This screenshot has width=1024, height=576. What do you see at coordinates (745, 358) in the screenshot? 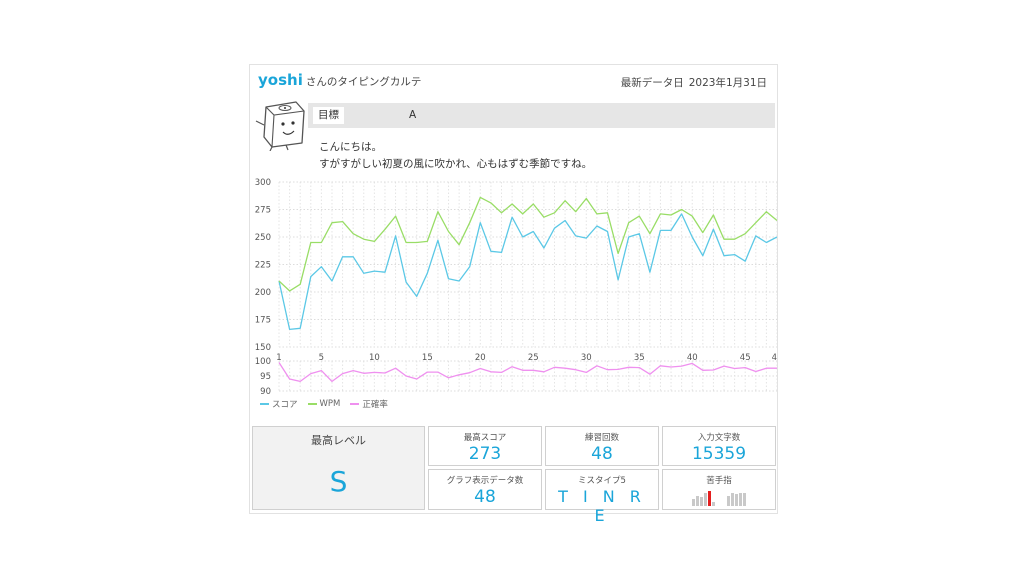
I see `x-tick-label: 45` at bounding box center [745, 358].